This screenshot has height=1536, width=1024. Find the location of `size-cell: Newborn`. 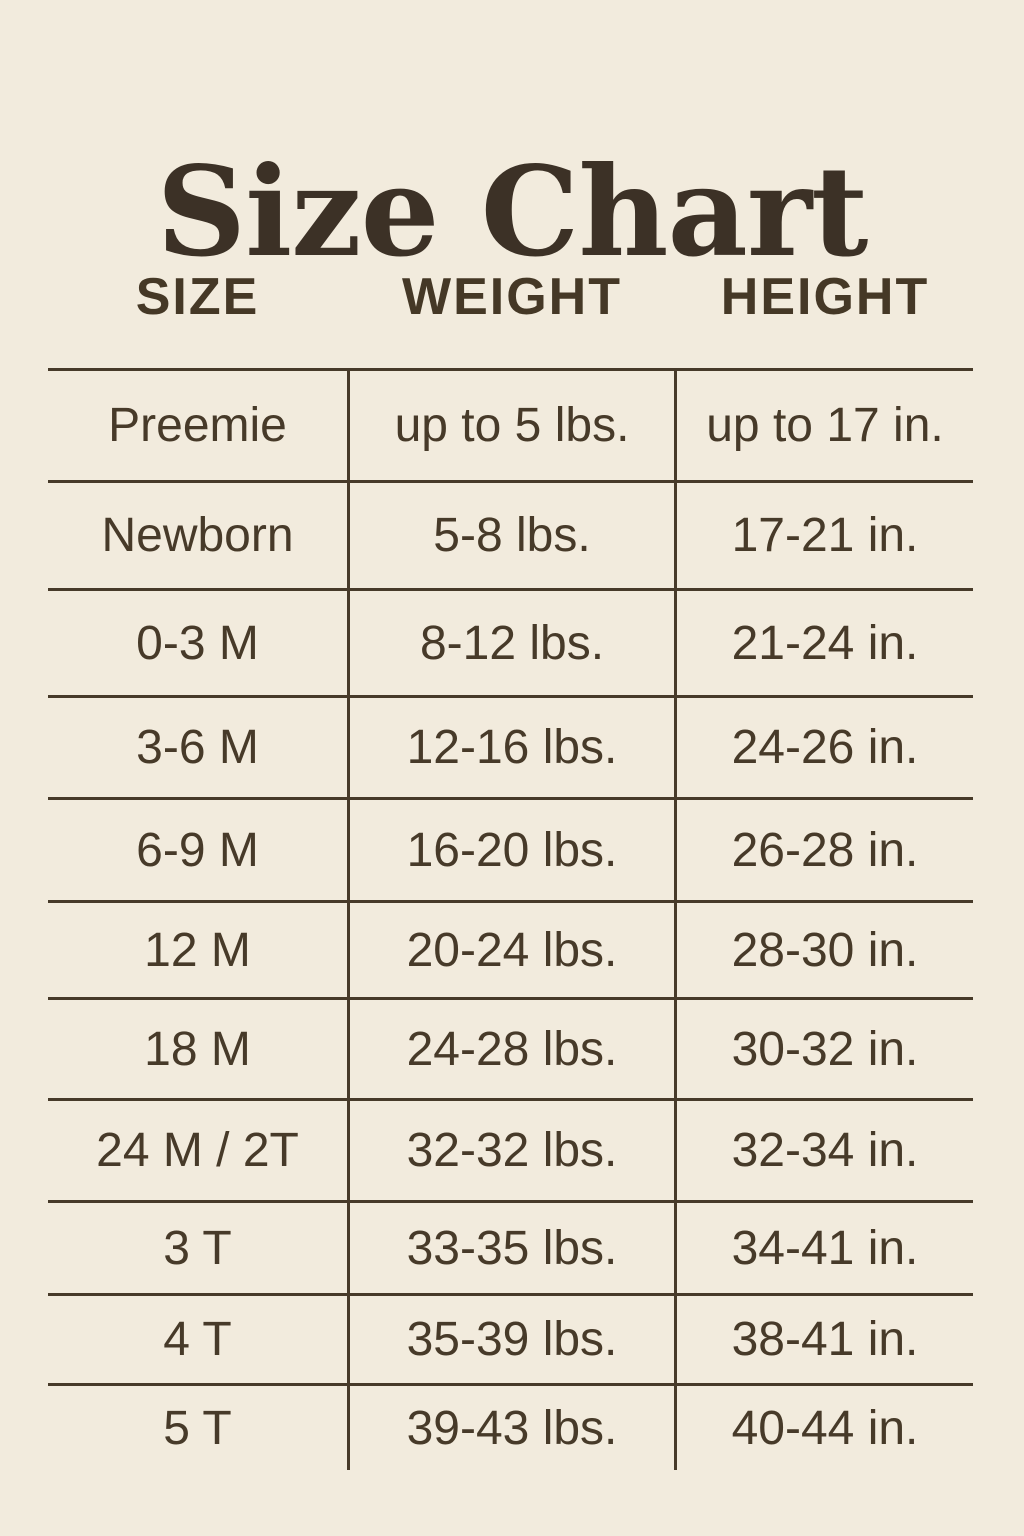

size-cell: Newborn is located at coordinates (197, 534).